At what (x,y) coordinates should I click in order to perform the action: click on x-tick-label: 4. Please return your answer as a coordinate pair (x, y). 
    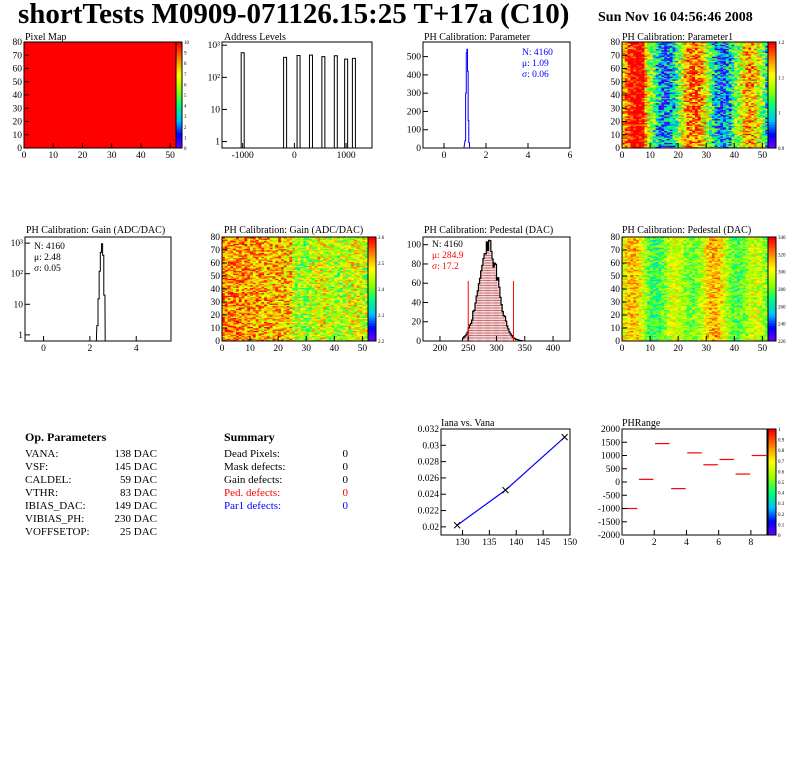
    Looking at the image, I should click on (136, 349).